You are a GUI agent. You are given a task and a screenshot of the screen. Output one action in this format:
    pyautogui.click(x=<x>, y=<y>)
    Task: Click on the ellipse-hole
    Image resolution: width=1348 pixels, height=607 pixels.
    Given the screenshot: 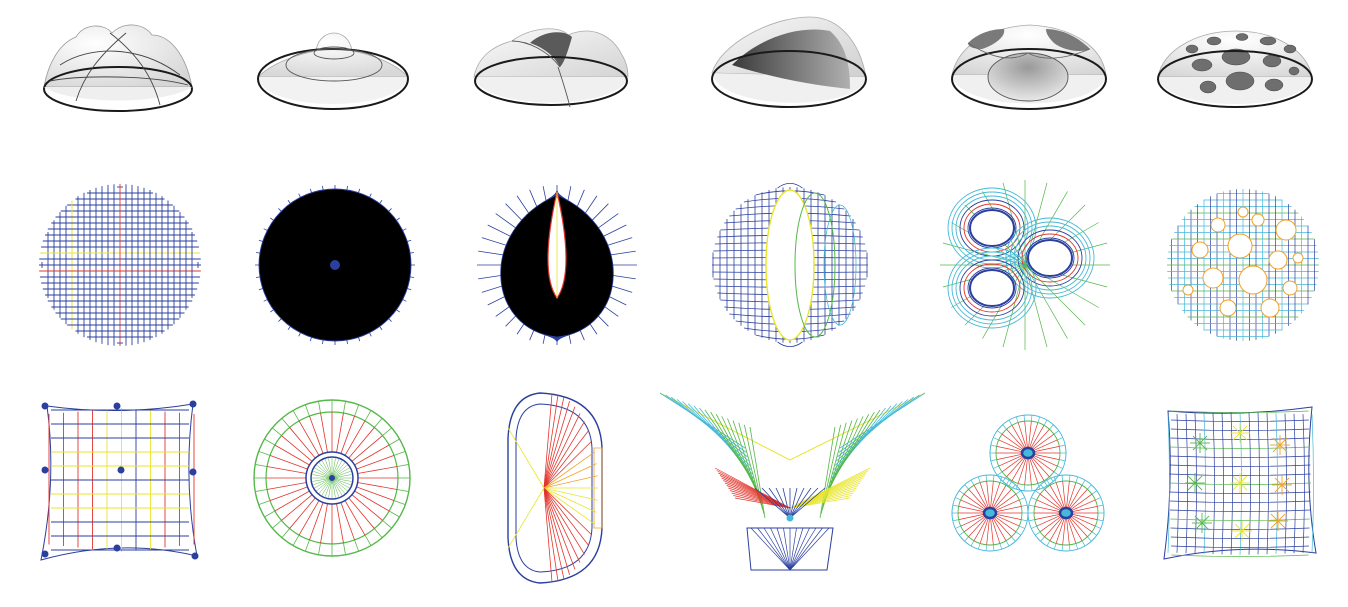 What is the action you would take?
    pyautogui.click(x=790, y=265)
    